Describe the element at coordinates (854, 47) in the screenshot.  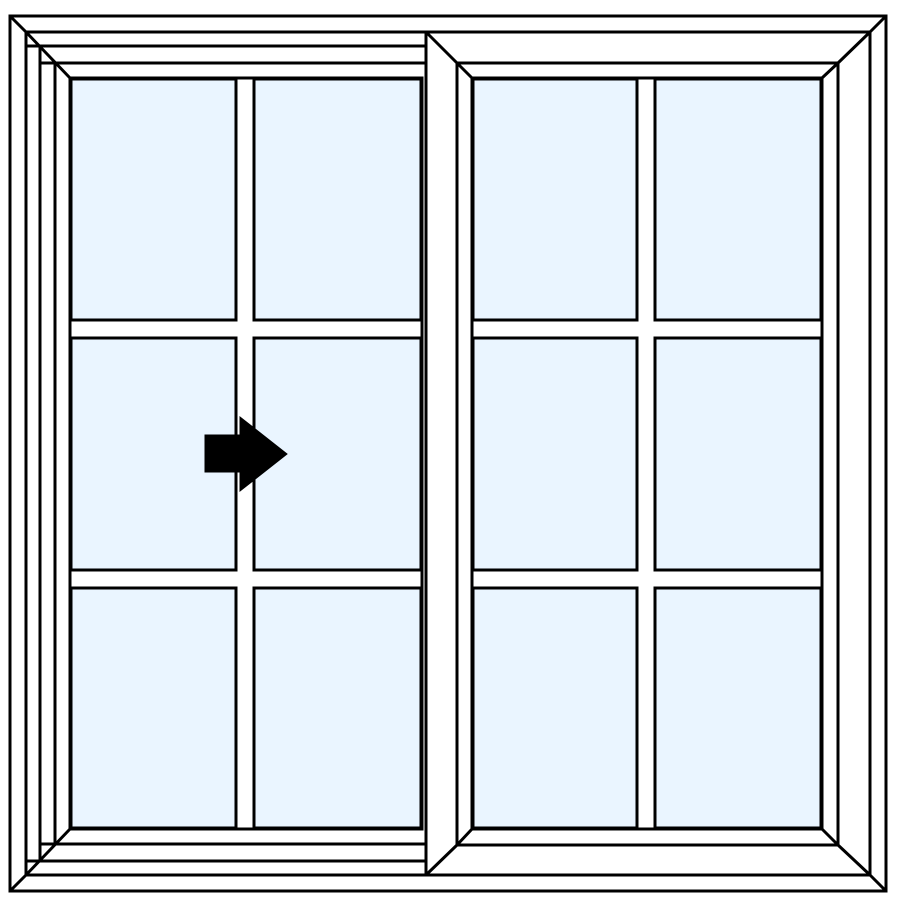
I see `right-sash-miter-tr` at that location.